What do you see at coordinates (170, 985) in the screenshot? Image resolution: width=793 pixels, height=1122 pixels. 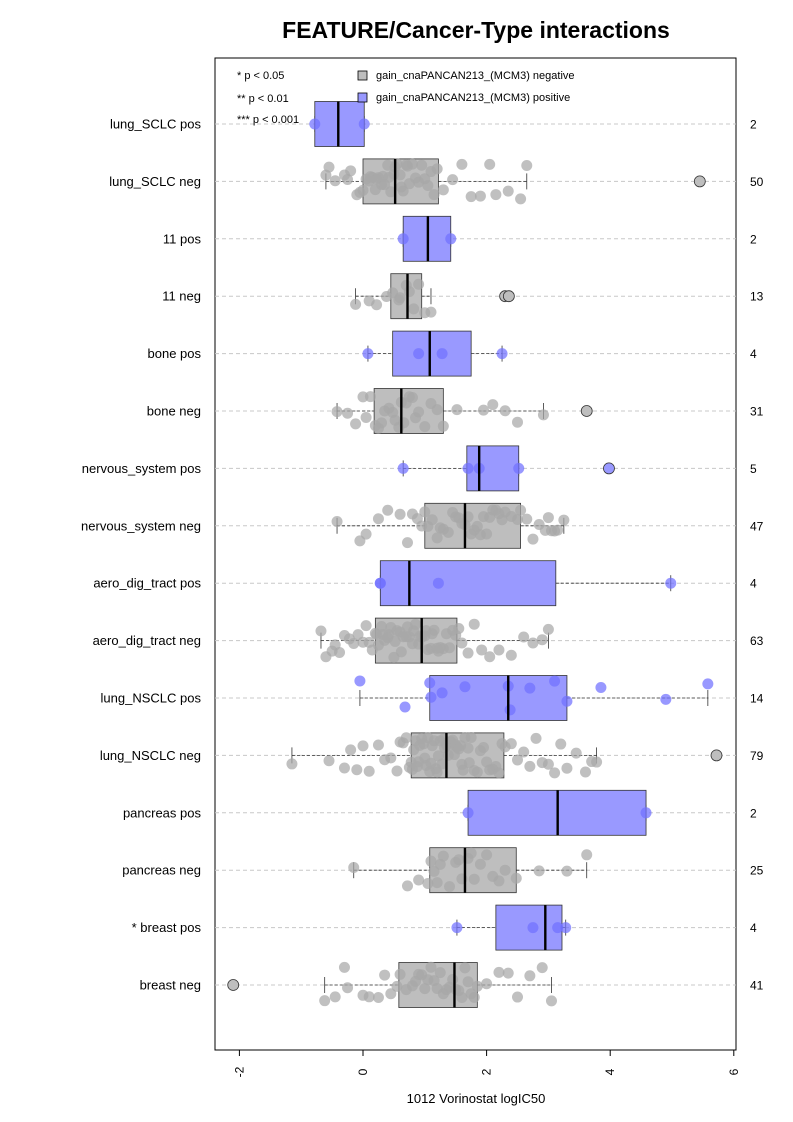 I see `row-label: breast neg` at bounding box center [170, 985].